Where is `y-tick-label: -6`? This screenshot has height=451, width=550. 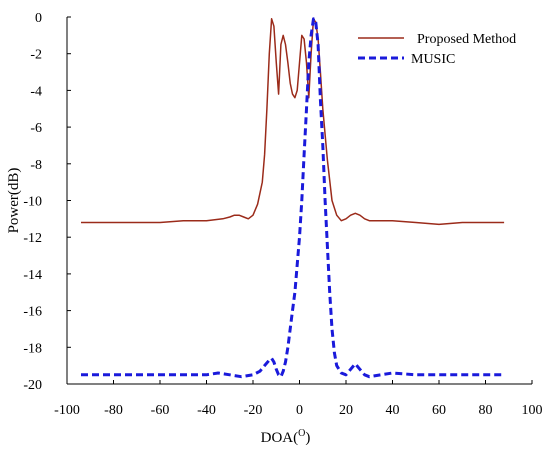
y-tick-label: -6 is located at coordinates (36, 128).